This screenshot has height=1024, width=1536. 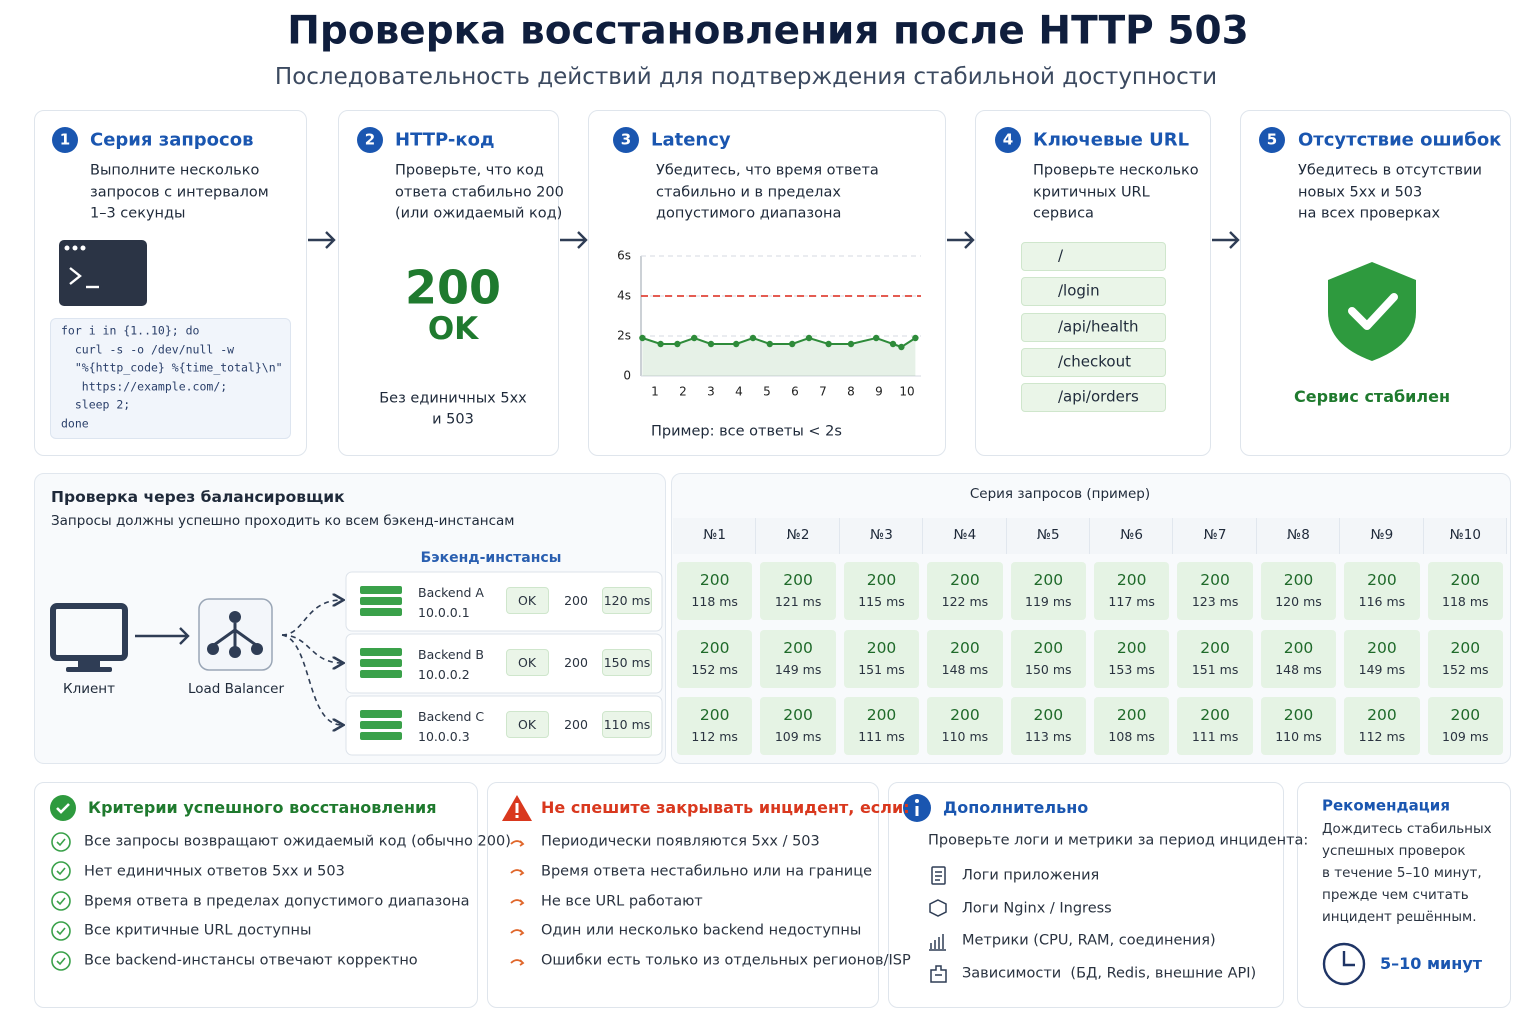 What do you see at coordinates (683, 895) in the screenshot?
I see `warning-card` at bounding box center [683, 895].